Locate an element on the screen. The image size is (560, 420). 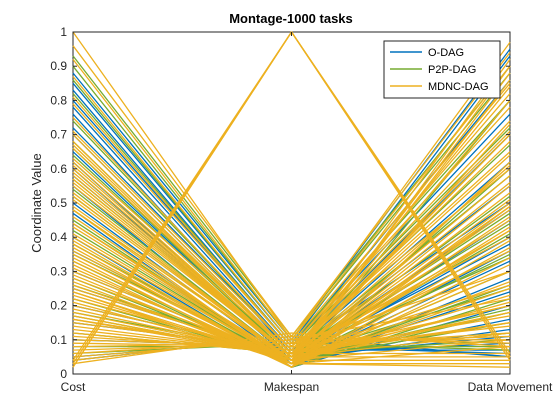
x-tick-label: Cost is located at coordinates (73, 387).